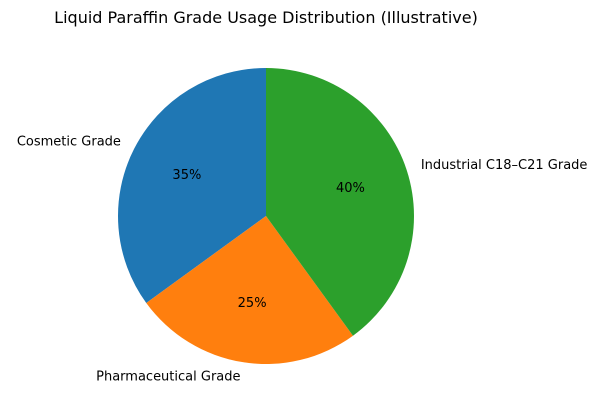 This screenshot has height=411, width=608. Describe the element at coordinates (186, 175) in the screenshot. I see `slice-value-cosmetic-grade: 35%` at that location.